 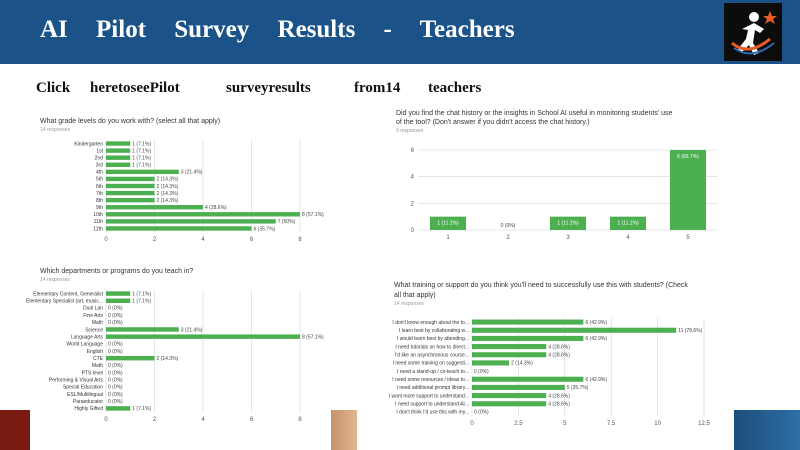 I want to click on category-label: Paraeducator, so click(x=88, y=402).